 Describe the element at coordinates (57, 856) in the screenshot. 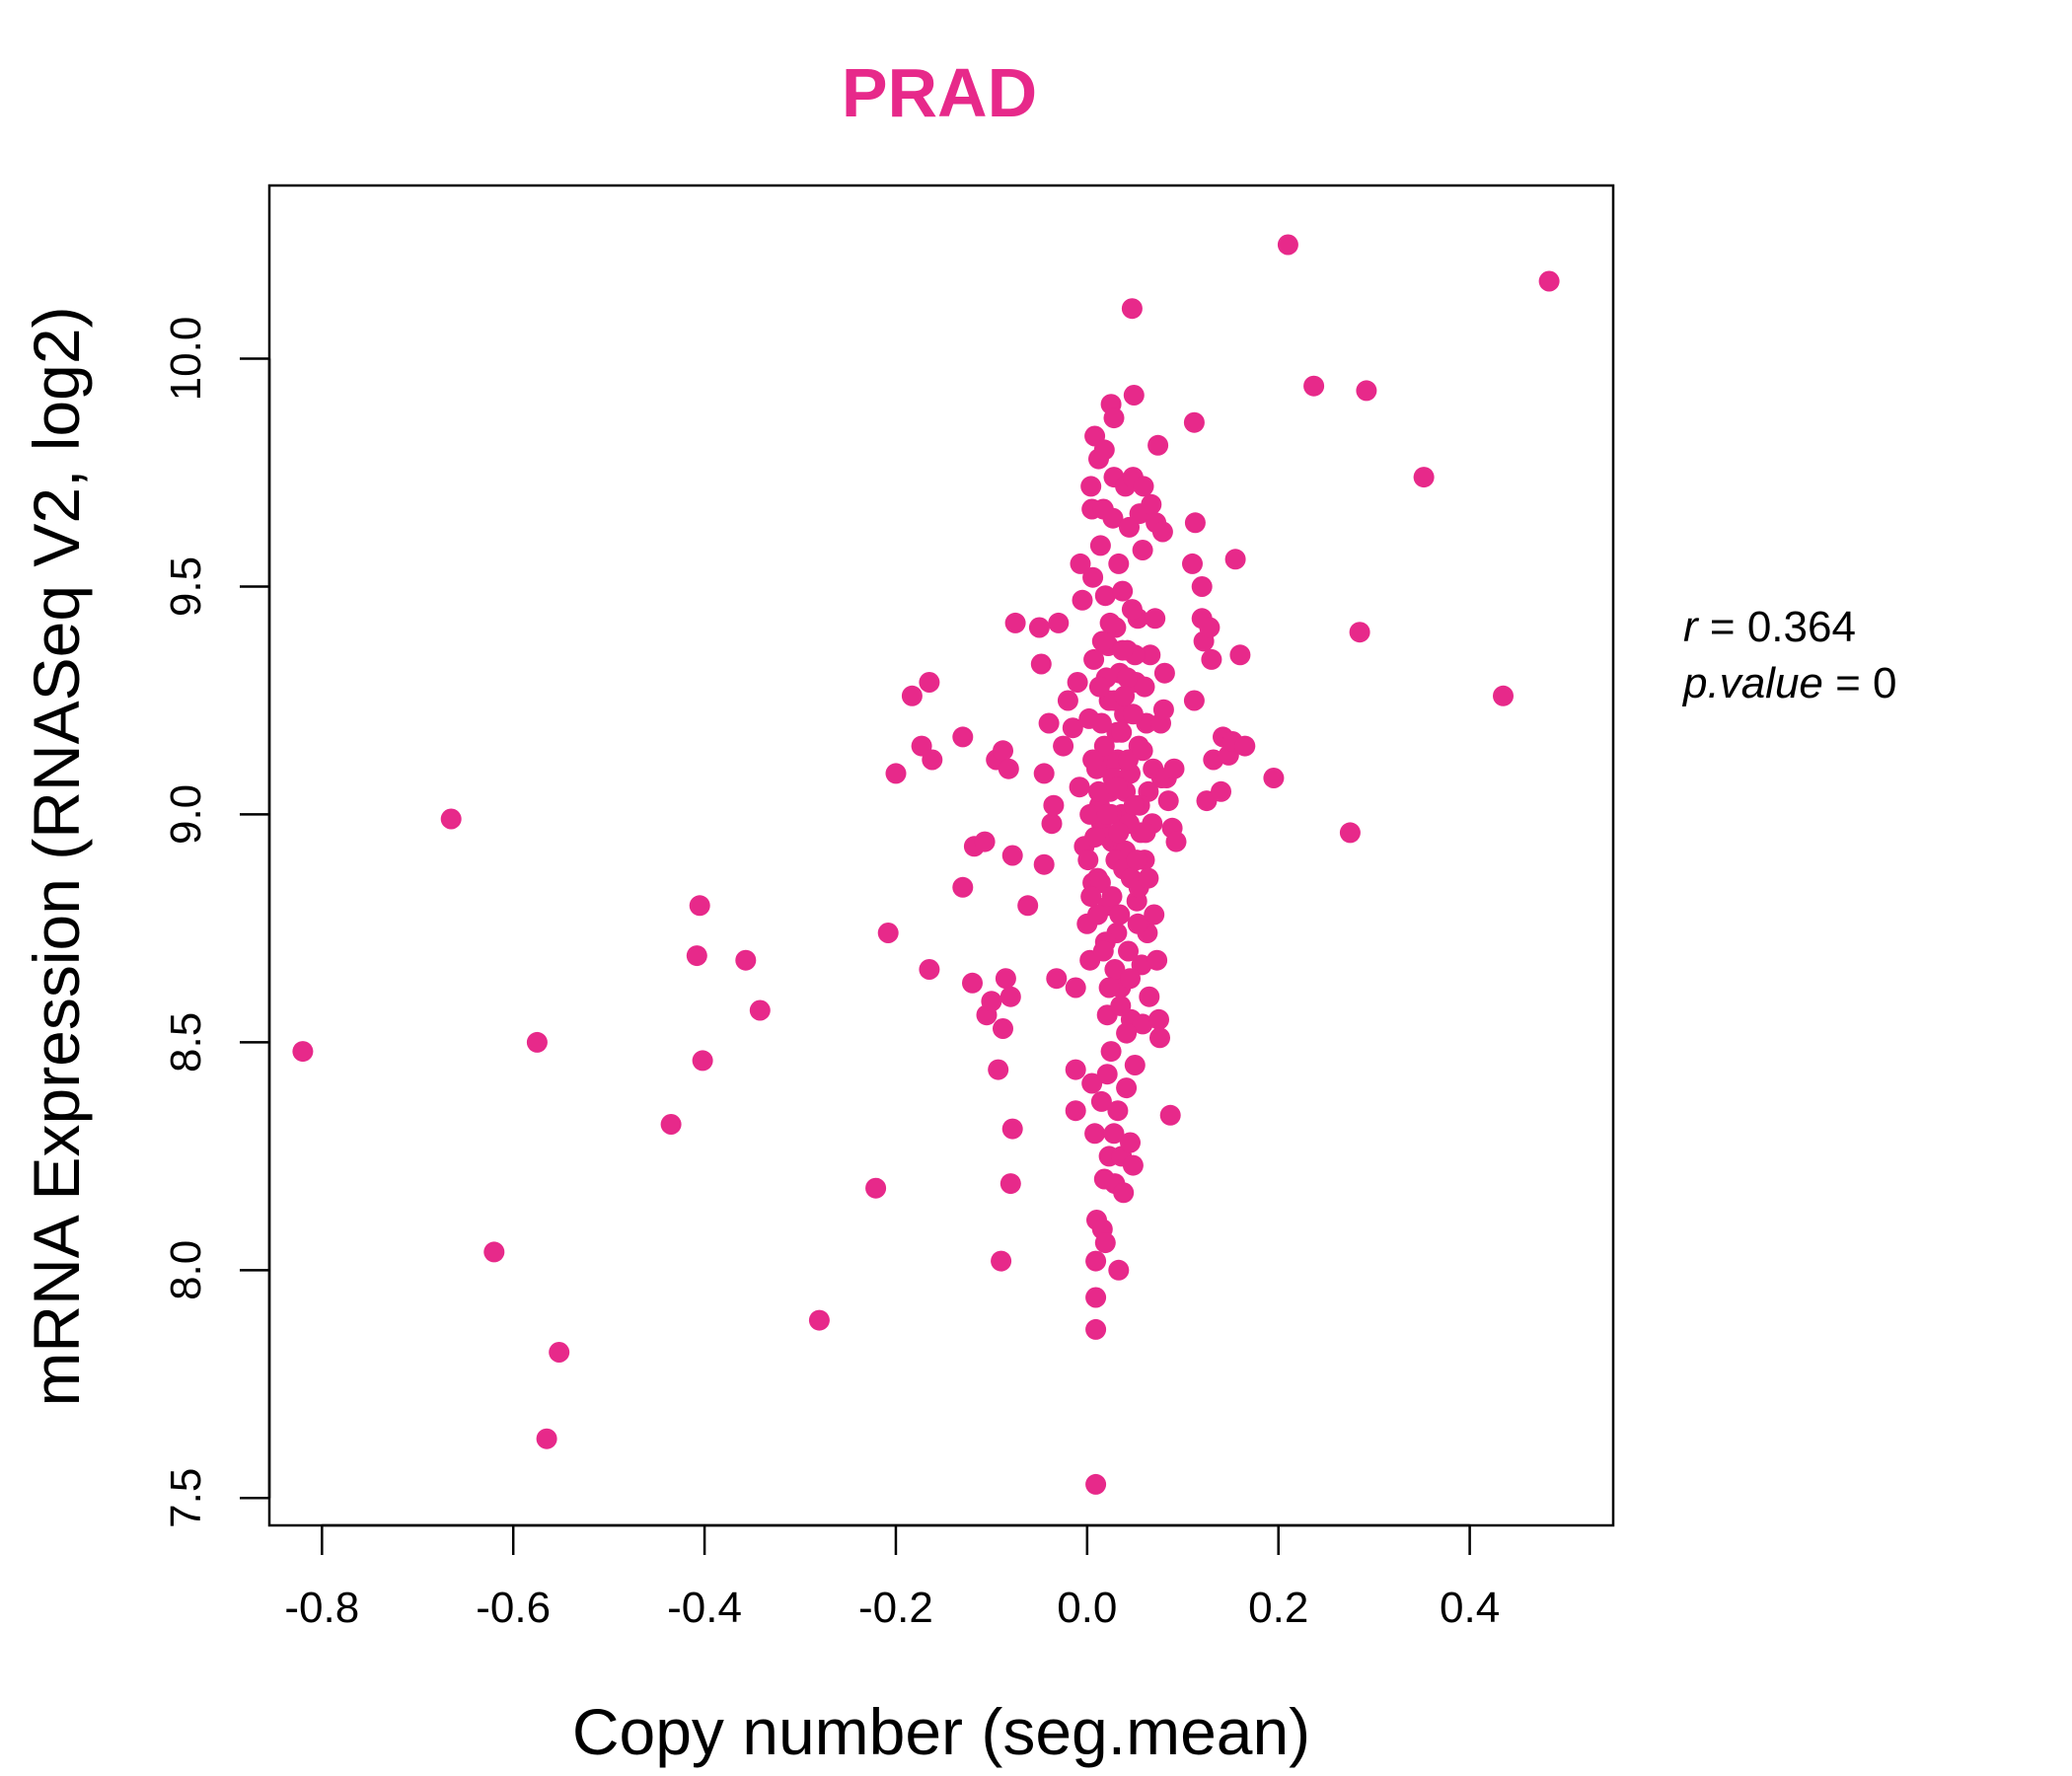

I see `y-axis-title: mRNA Expression (RNASeq V2, log2)` at that location.